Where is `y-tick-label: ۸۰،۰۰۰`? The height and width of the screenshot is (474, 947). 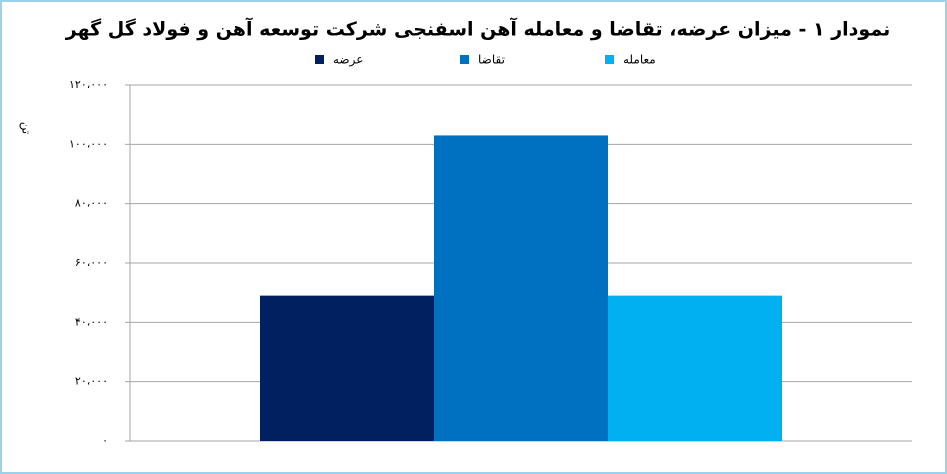
y-tick-label: ۸۰،۰۰۰ is located at coordinates (91, 203).